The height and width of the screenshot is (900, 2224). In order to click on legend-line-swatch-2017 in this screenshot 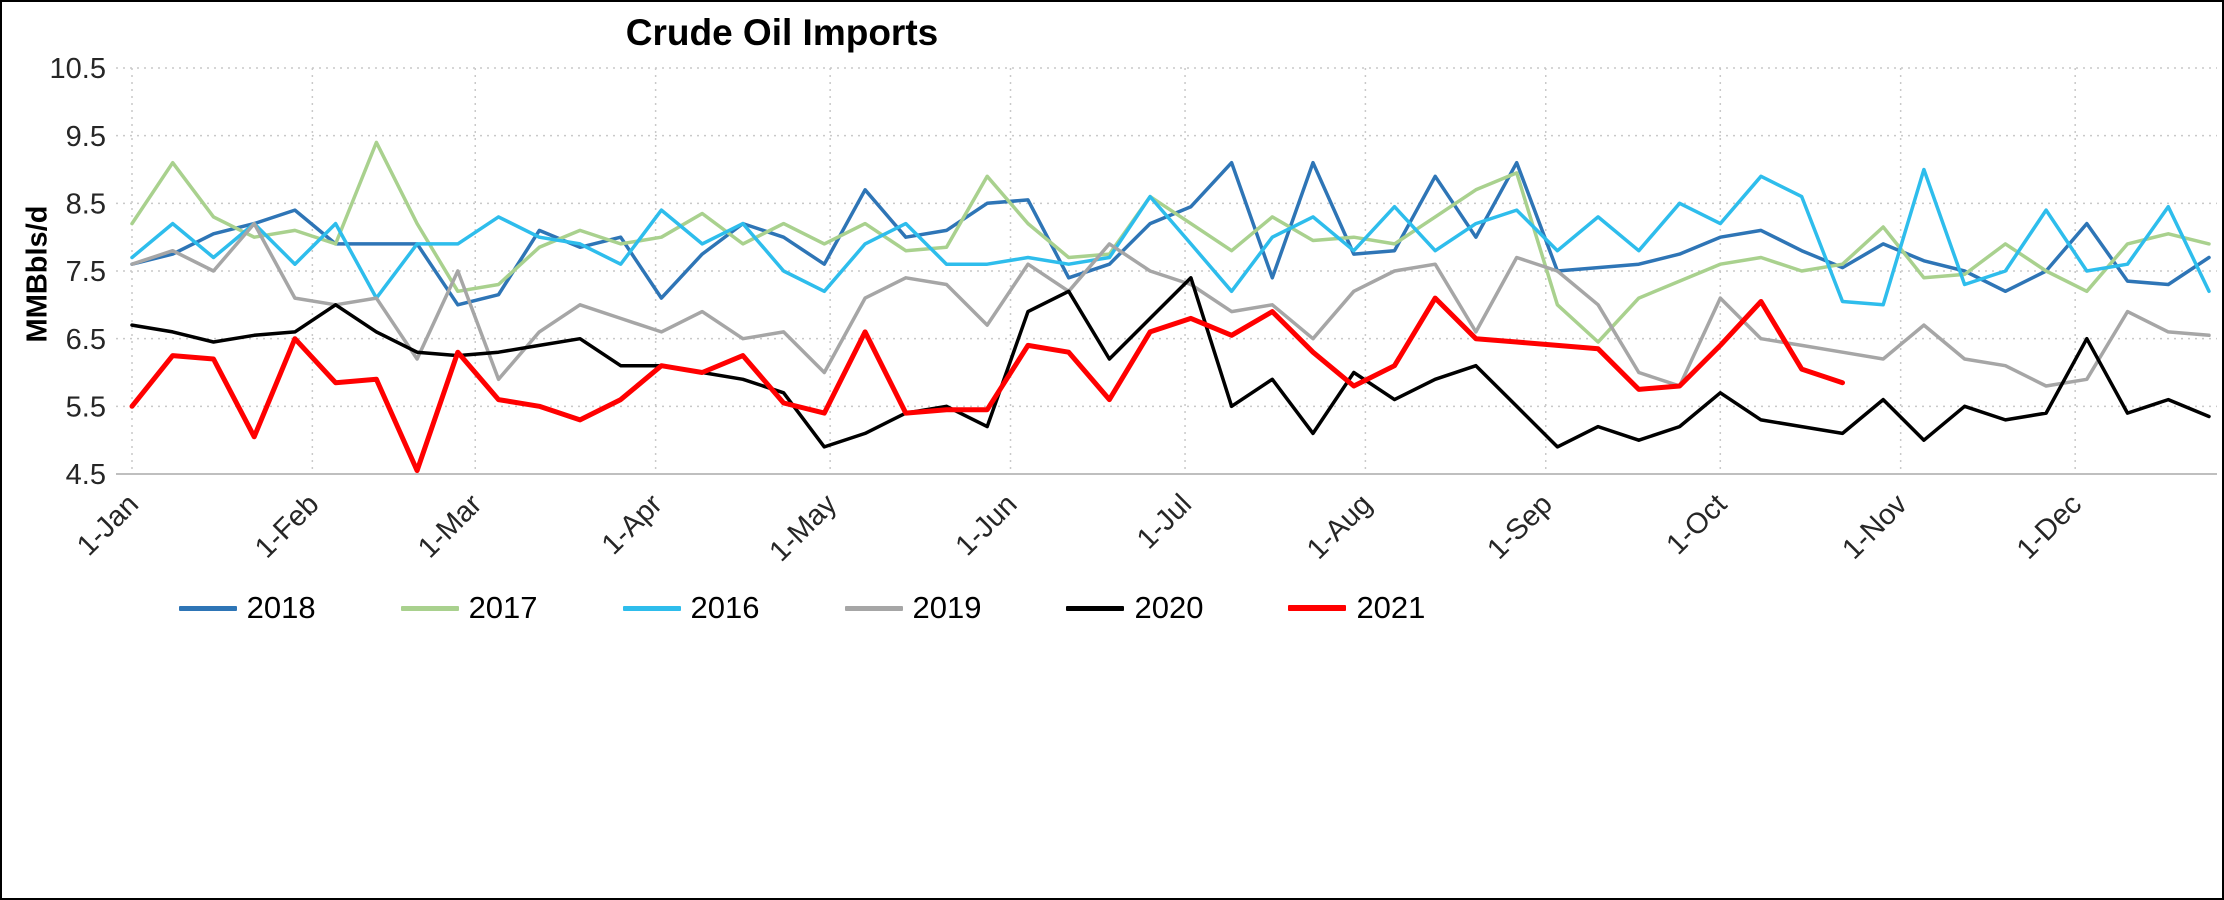, I will do `click(429, 608)`.